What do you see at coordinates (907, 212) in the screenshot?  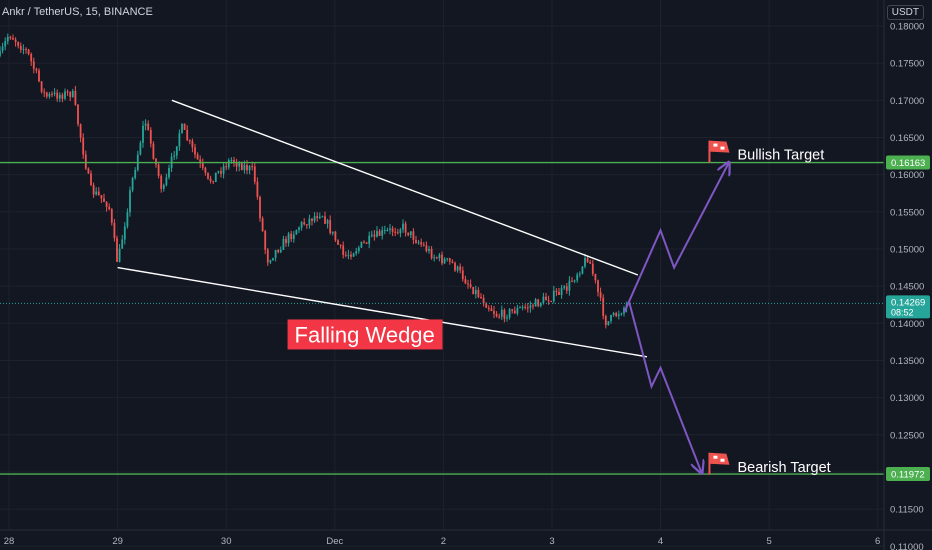 I see `y-tick-label: 0.15500` at bounding box center [907, 212].